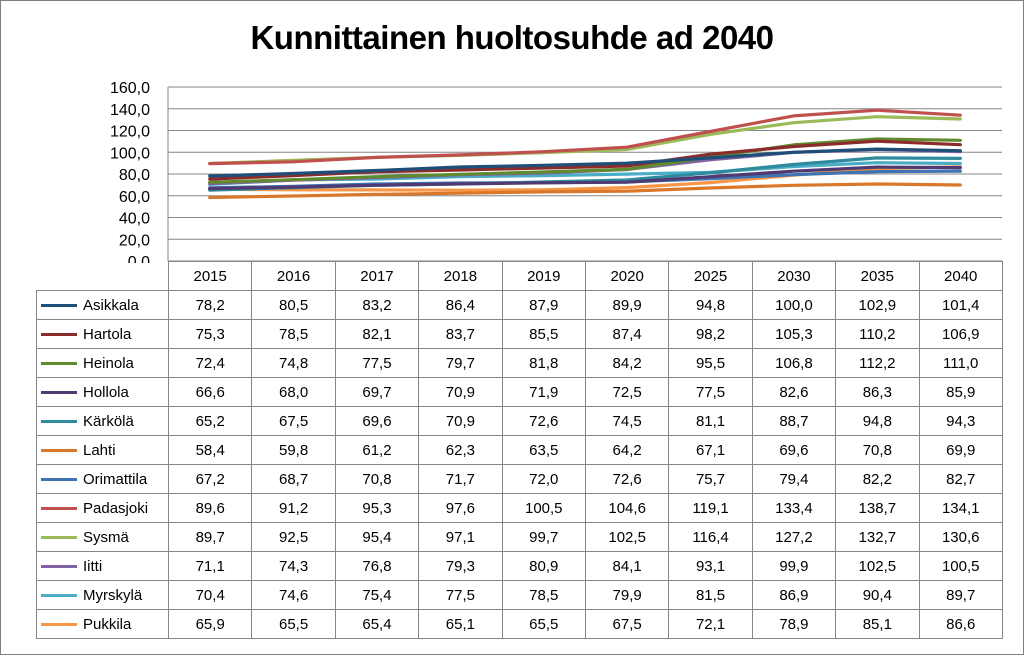 Image resolution: width=1024 pixels, height=655 pixels. I want to click on data-label: 89,6, so click(210, 508).